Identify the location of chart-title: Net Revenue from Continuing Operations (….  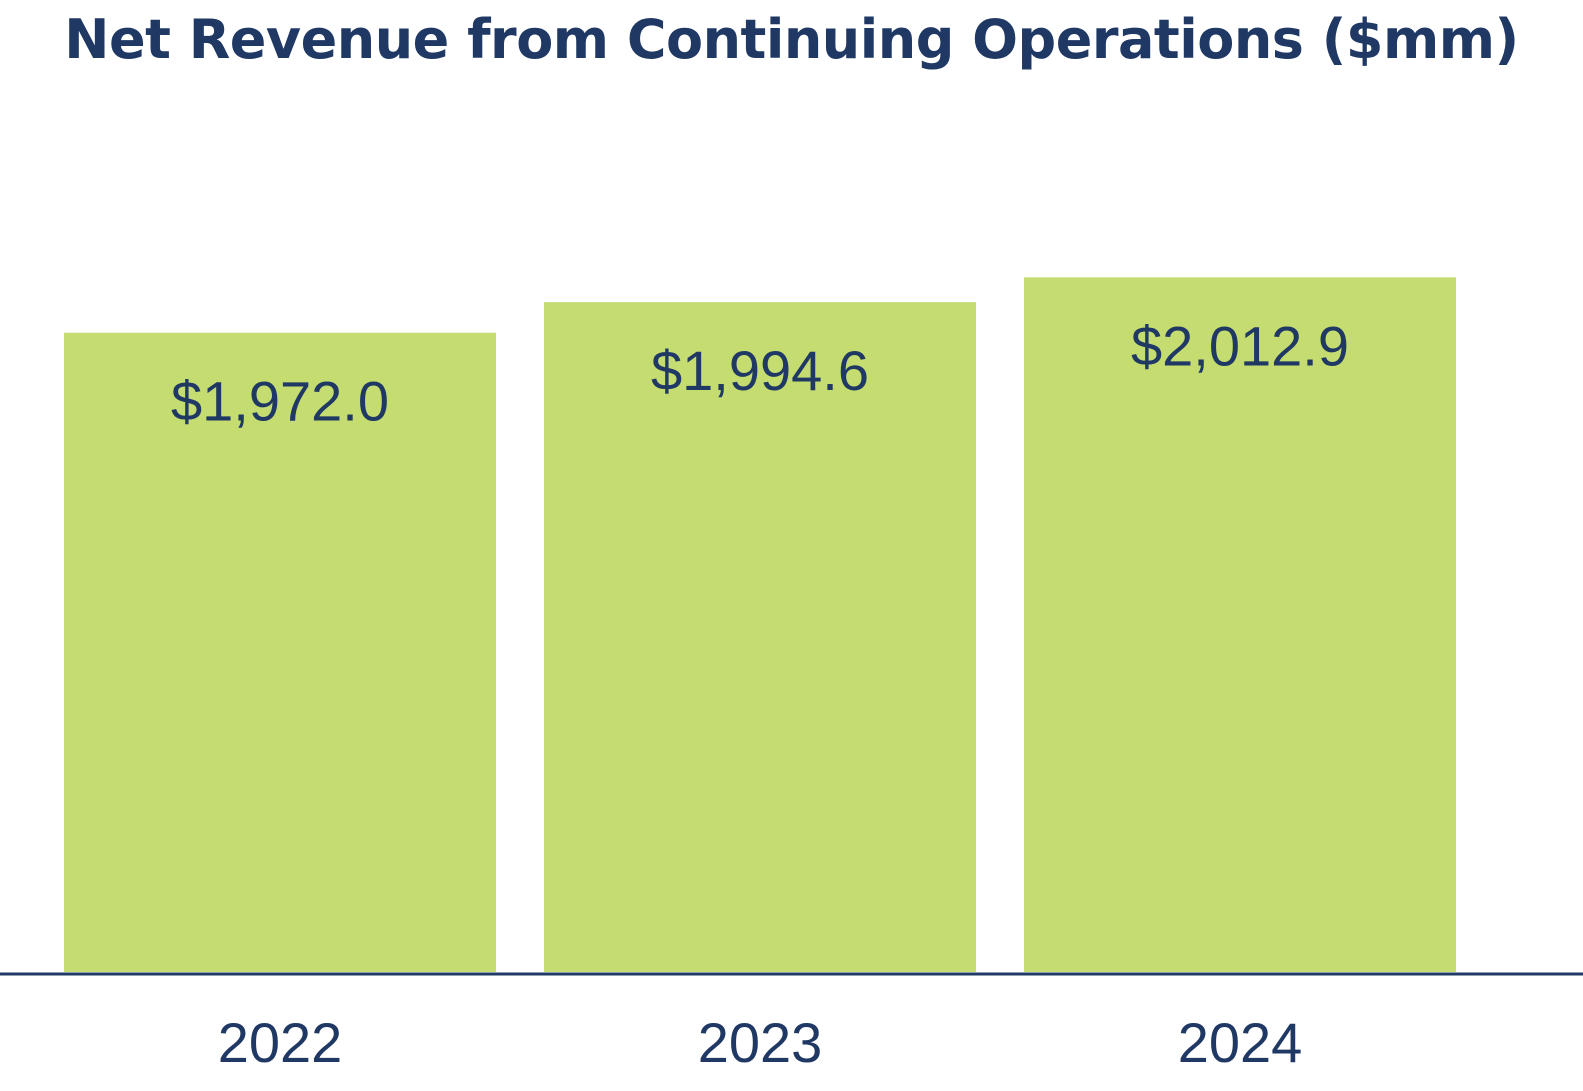
(791, 39).